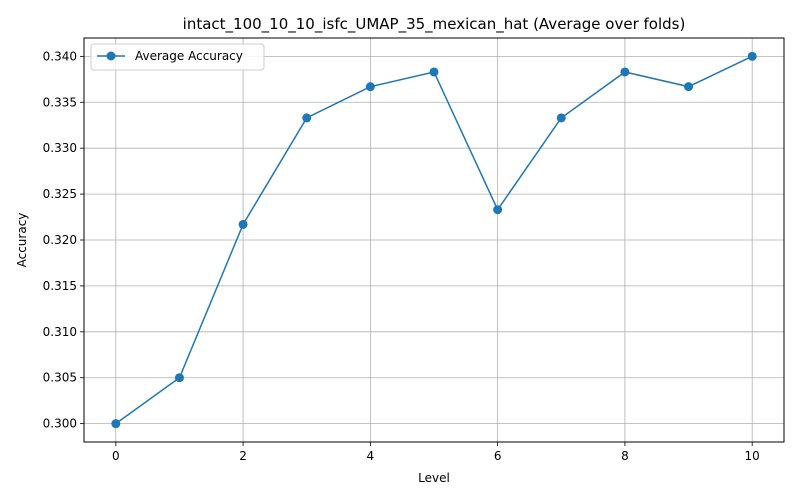 The width and height of the screenshot is (800, 500). I want to click on x-tick-label: 4, so click(371, 456).